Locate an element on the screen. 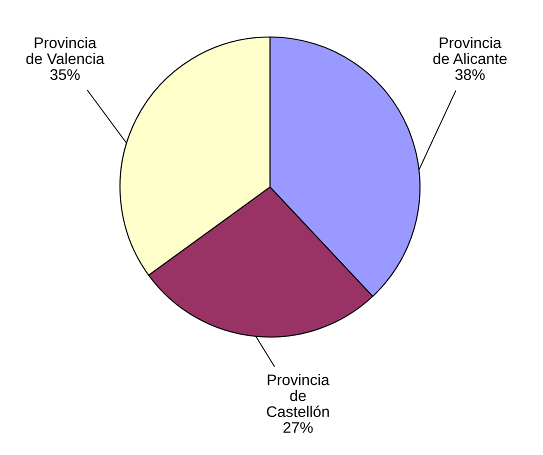 Image resolution: width=543 pixels, height=455 pixels. slice-label: Provincia de Valencia is located at coordinates (65, 50).